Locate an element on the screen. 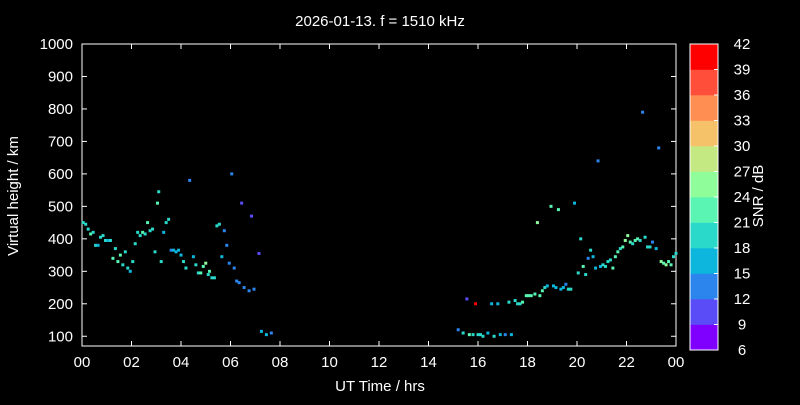  x-tick-label: 12 is located at coordinates (379, 362).